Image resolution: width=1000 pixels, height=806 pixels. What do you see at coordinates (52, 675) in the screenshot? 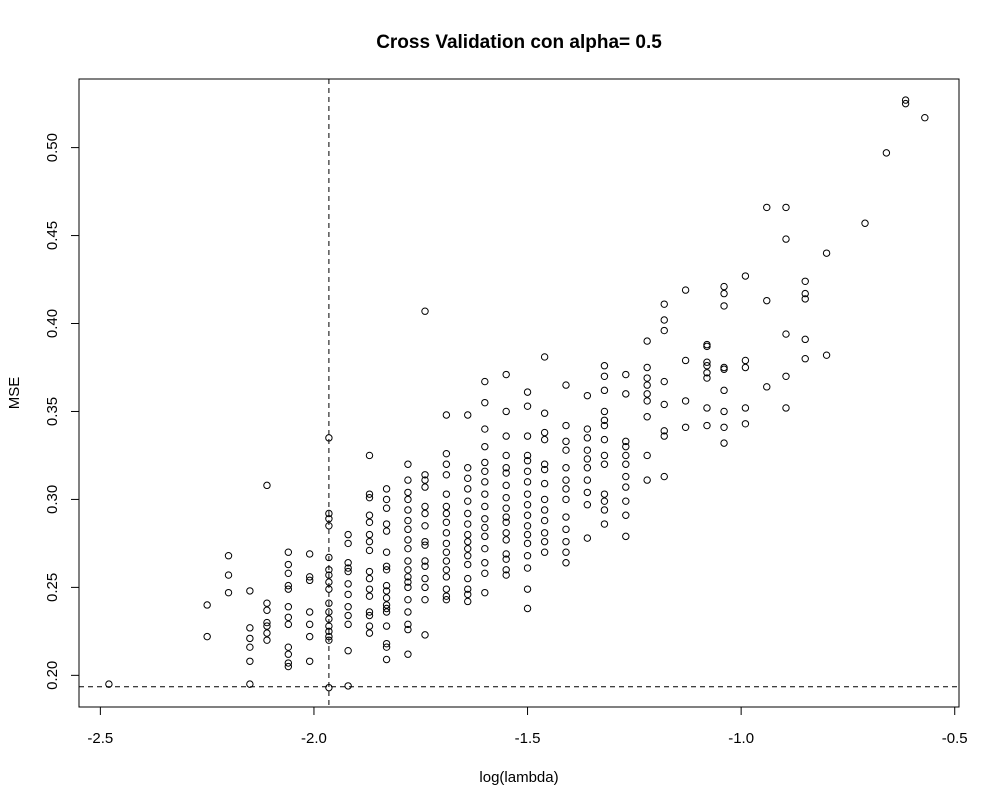
I see `y-tick-label: 0.20` at bounding box center [52, 675].